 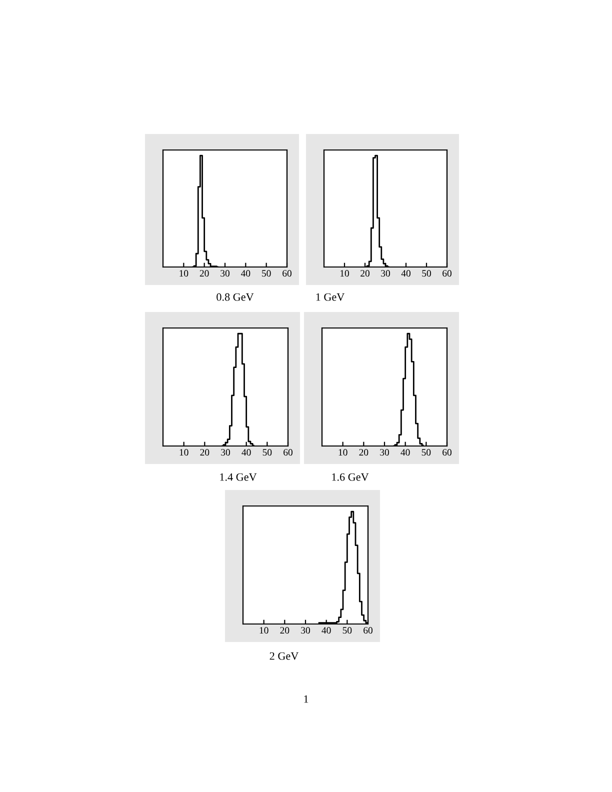 What do you see at coordinates (330, 297) in the screenshot?
I see `text: 1 GeV` at bounding box center [330, 297].